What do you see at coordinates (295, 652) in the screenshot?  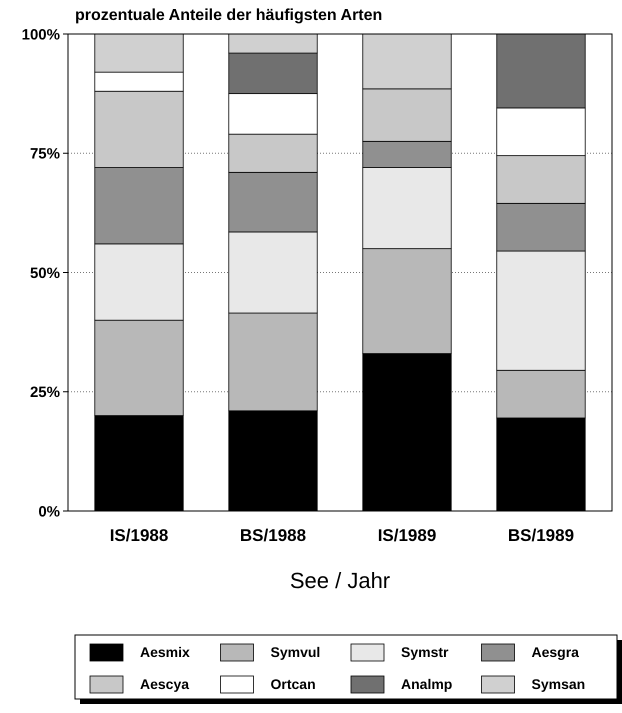 I see `legend-label: Symvul` at bounding box center [295, 652].